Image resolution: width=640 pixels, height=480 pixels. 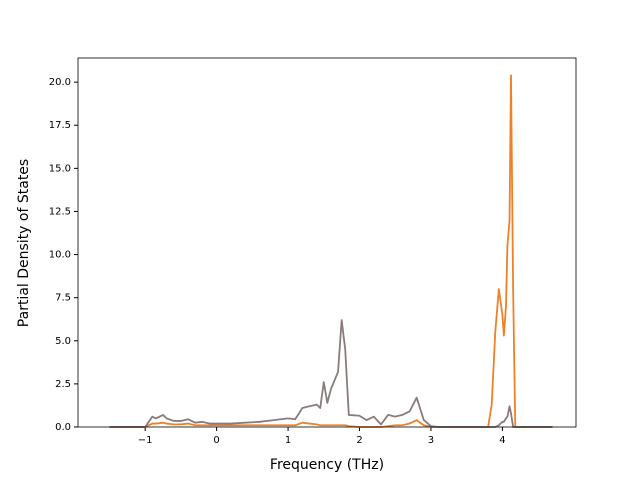 What do you see at coordinates (60, 211) in the screenshot?
I see `y-tick-label: 12.5` at bounding box center [60, 211].